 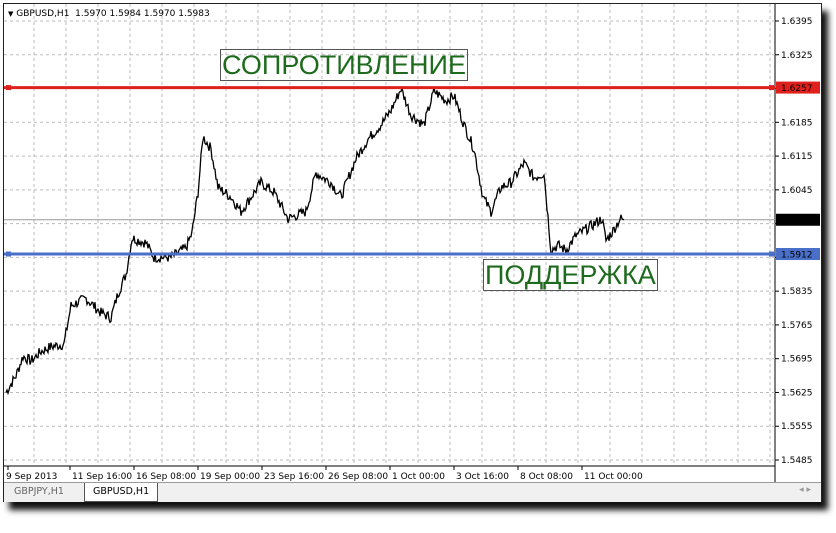 I want to click on support-line-price-label: 1.5912, so click(x=797, y=256).